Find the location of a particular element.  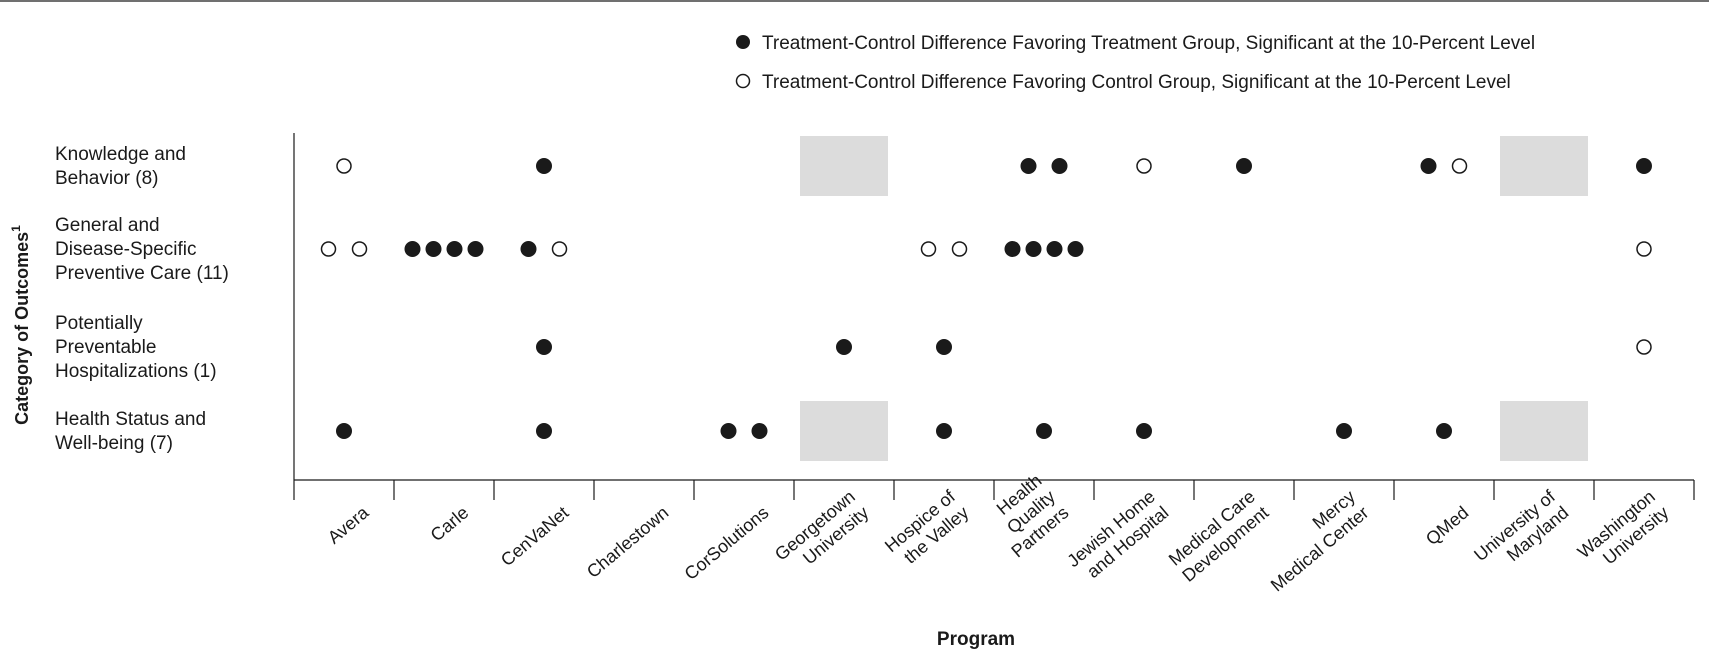

x-tick-label: Avera is located at coordinates (348, 525).